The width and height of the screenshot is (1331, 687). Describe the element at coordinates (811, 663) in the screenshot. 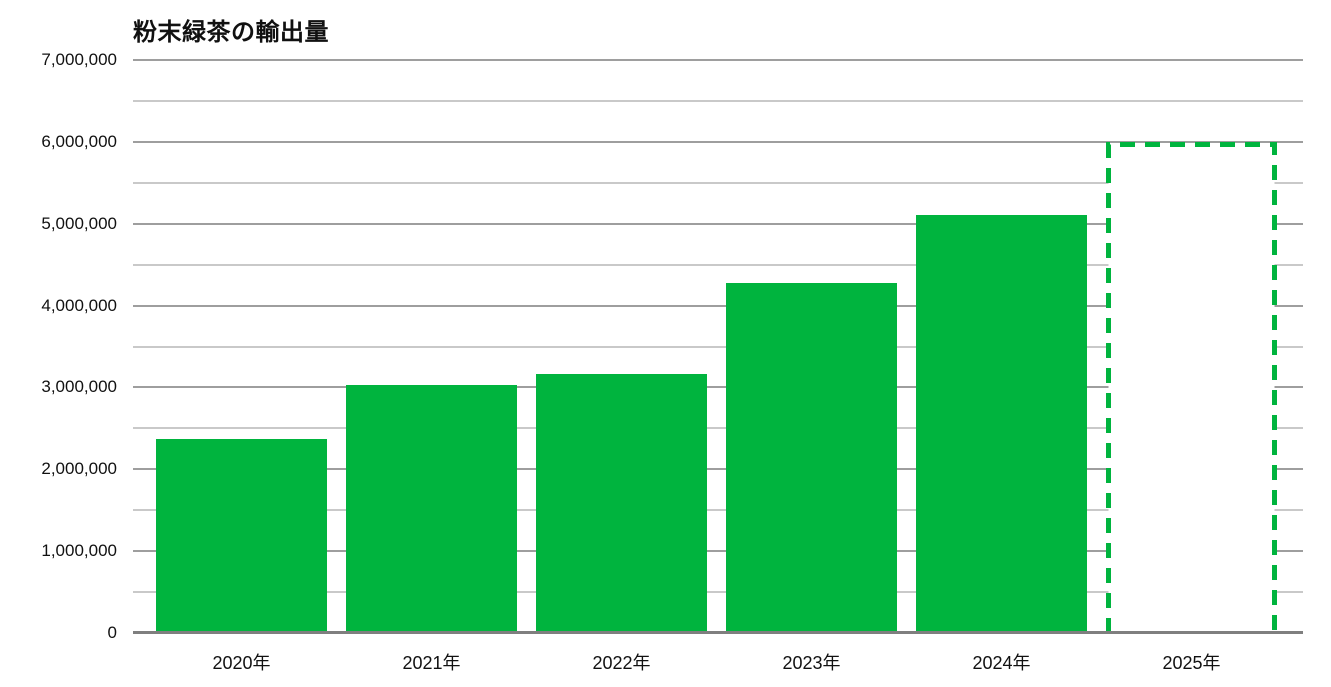

I see `x-tick-label: 2023年` at that location.